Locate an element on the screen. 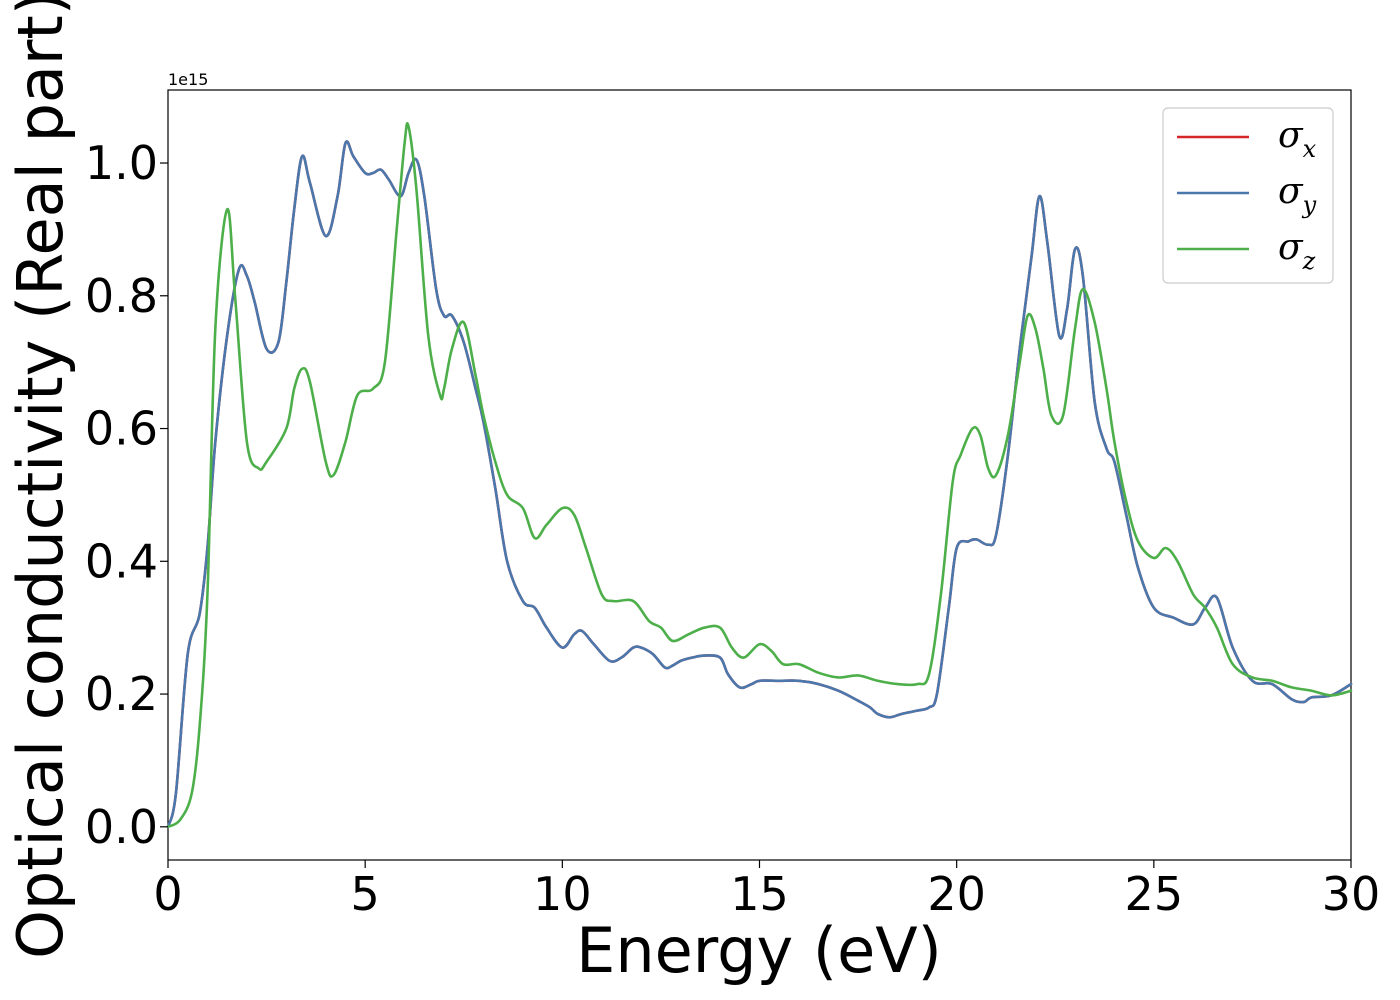 The image size is (1400, 1000). x-tick-label: 30 is located at coordinates (1351, 894).